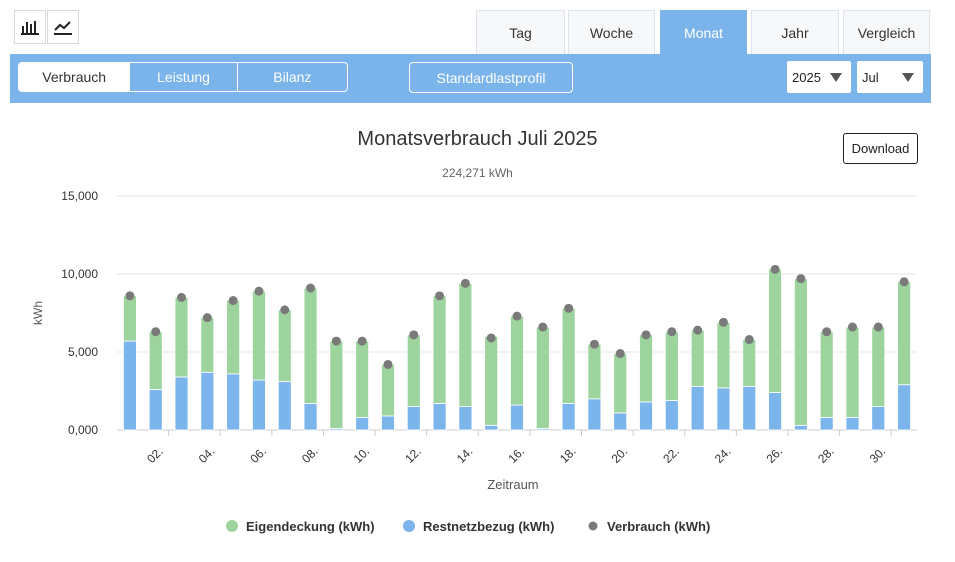 The width and height of the screenshot is (955, 562). Describe the element at coordinates (207, 455) in the screenshot. I see `x-tick-label: 04.` at that location.